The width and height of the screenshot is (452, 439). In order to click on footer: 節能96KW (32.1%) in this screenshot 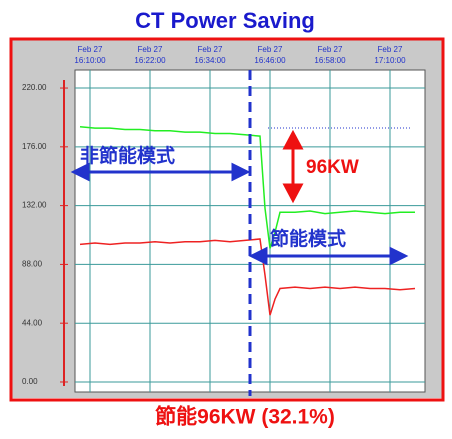, I will do `click(245, 417)`.